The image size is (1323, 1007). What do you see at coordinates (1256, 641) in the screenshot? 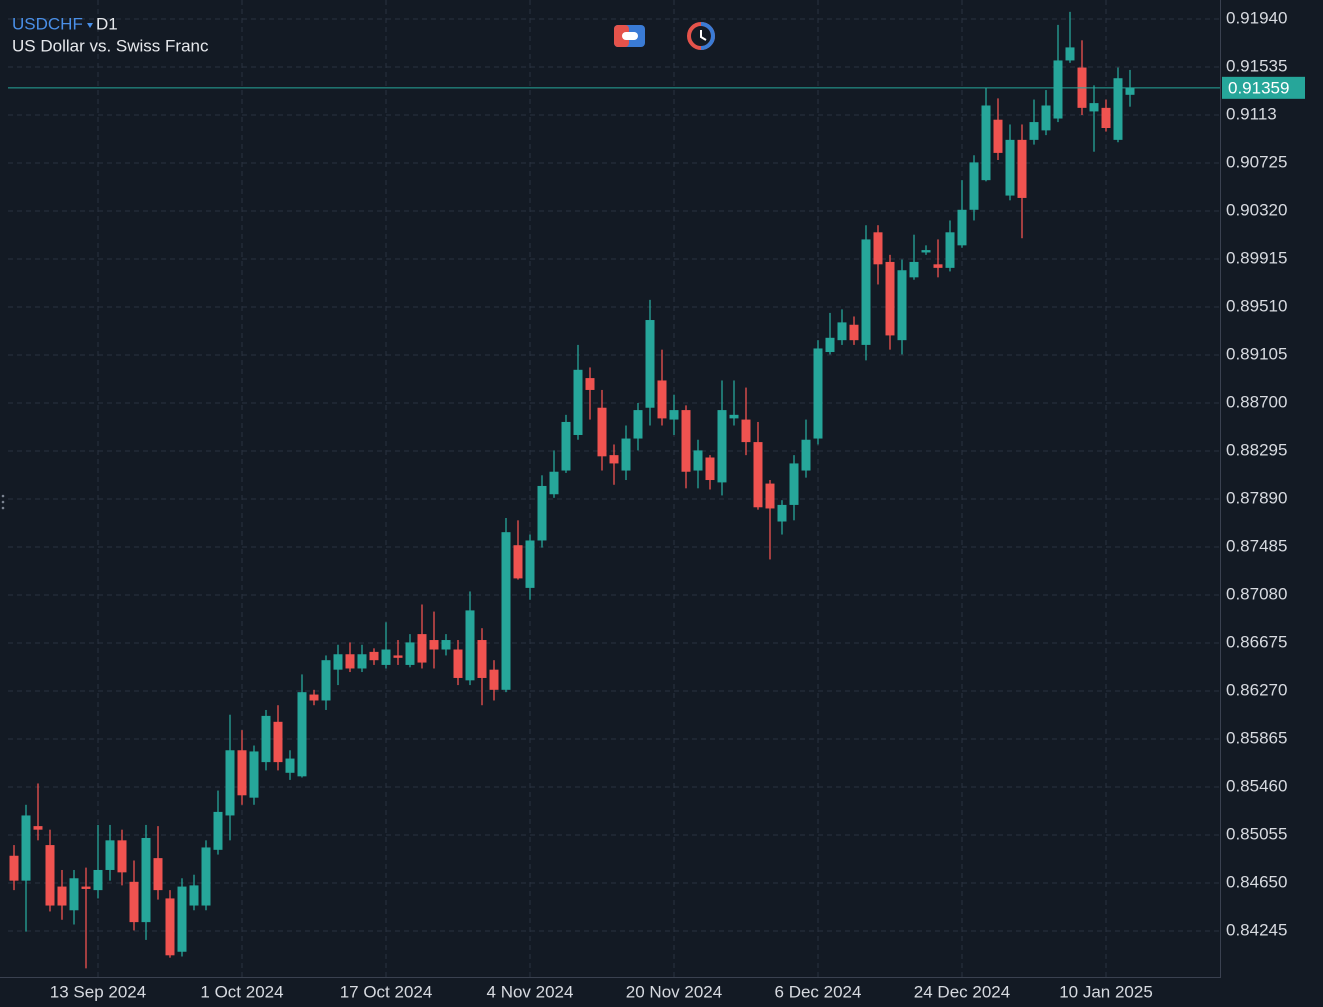
I see `y-tick-label: 0.86675` at bounding box center [1256, 641].